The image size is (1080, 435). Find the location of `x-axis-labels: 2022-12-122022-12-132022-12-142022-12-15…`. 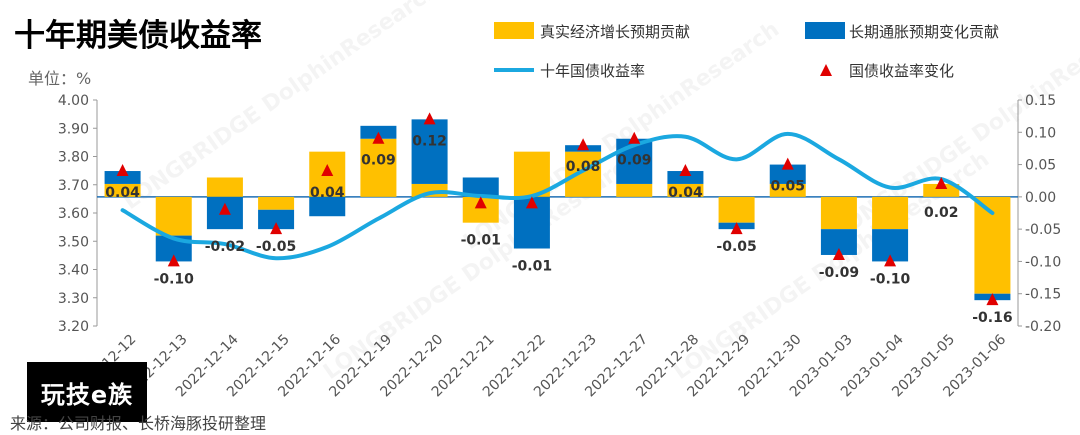

x-axis-labels: 2022-12-122022-12-132022-12-142022-12-15… is located at coordinates (540, 365).